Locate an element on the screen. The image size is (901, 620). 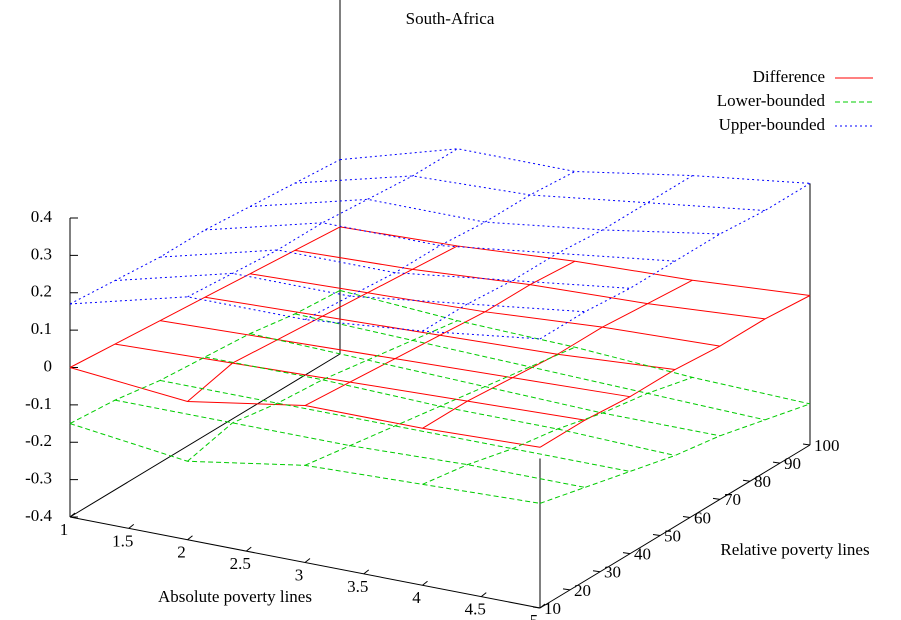
legend-label: Lower-bounded is located at coordinates (771, 100).